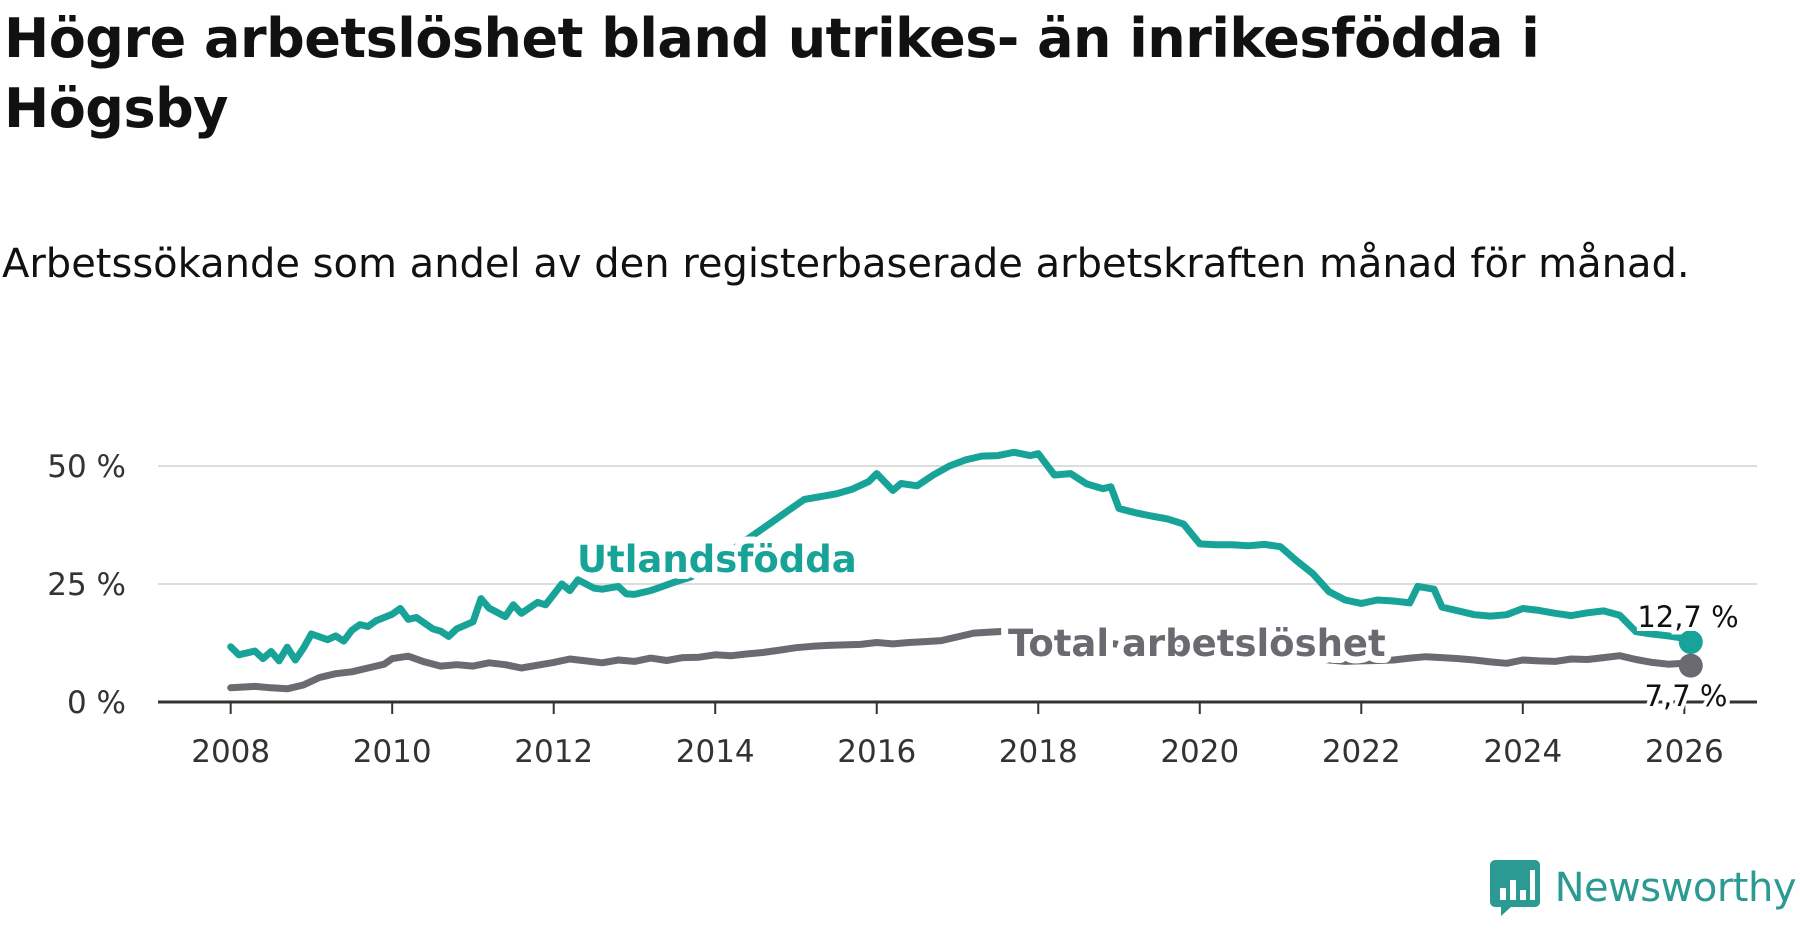 This screenshot has width=1800, height=948. I want to click on x-axis: 2008 2010 2012 2014 2016 2018 2020 2022 2024 2026, so click(957, 735).